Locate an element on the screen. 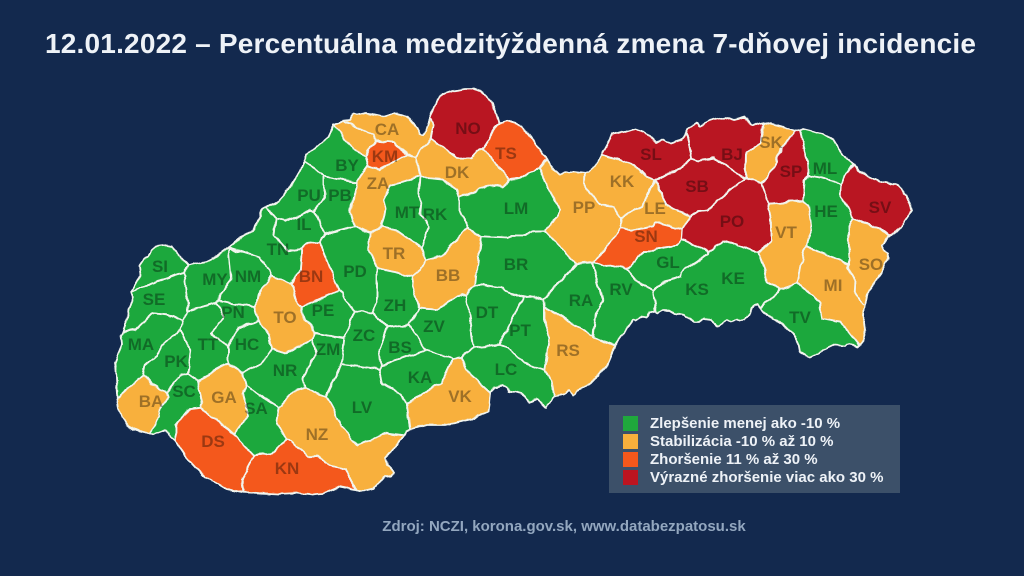  svg-text: KK is located at coordinates (622, 181).